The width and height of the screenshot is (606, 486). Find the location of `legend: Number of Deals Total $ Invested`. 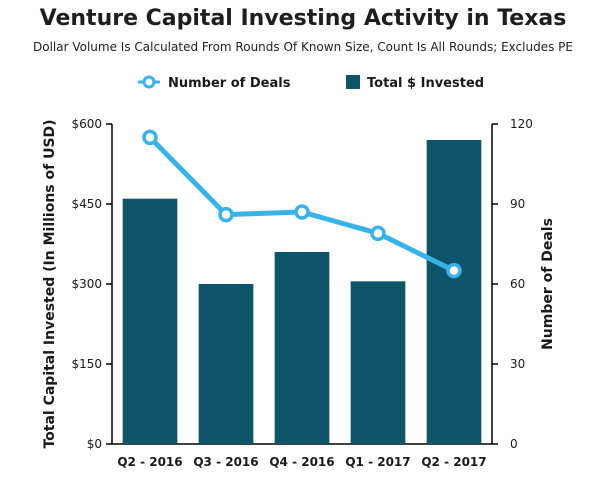

legend: Number of Deals Total $ Invested is located at coordinates (311, 83).